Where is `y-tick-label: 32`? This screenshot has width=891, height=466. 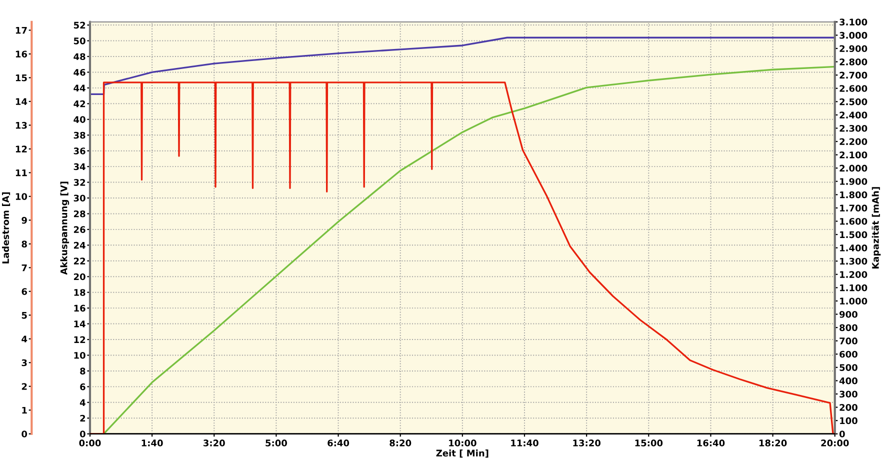 y-tick-label: 32 is located at coordinates (80, 182).